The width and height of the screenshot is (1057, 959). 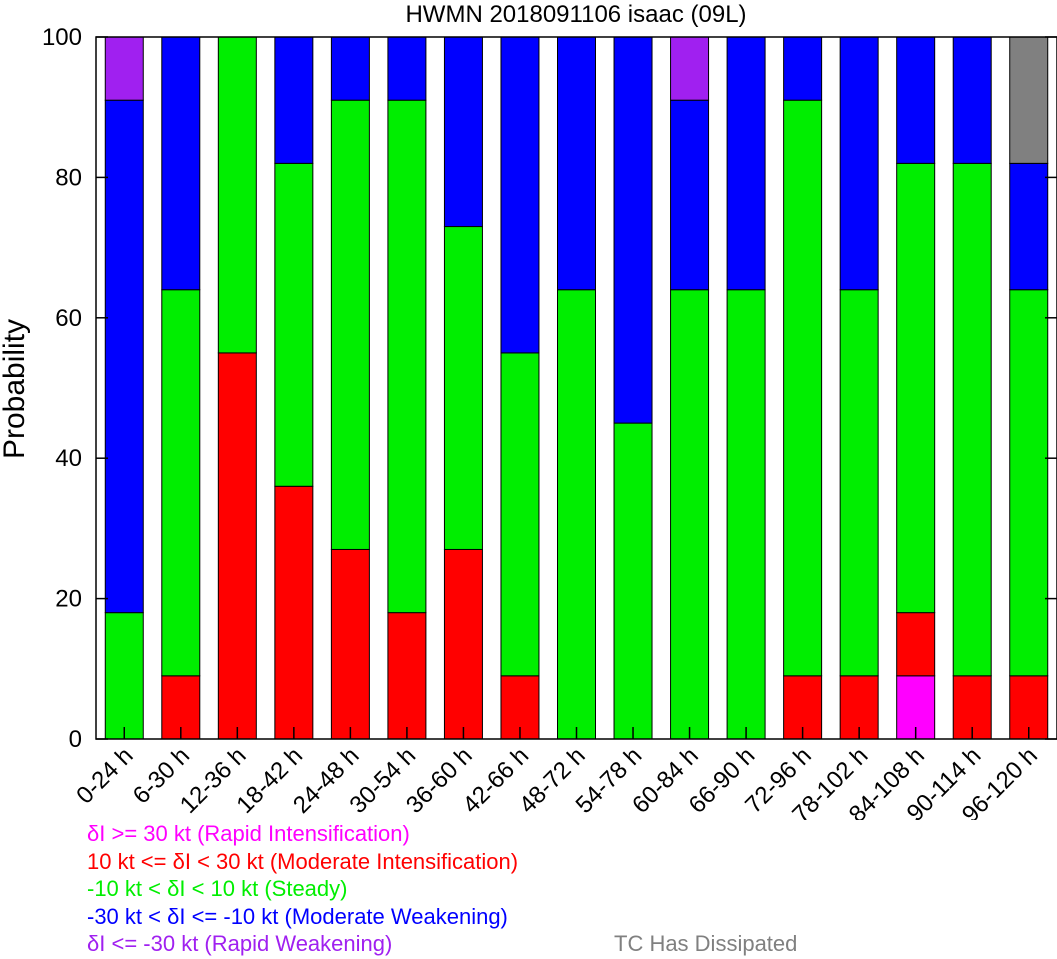 I want to click on legend-label: δI <= -30 kt (Rapid Weakening), so click(x=240, y=943).